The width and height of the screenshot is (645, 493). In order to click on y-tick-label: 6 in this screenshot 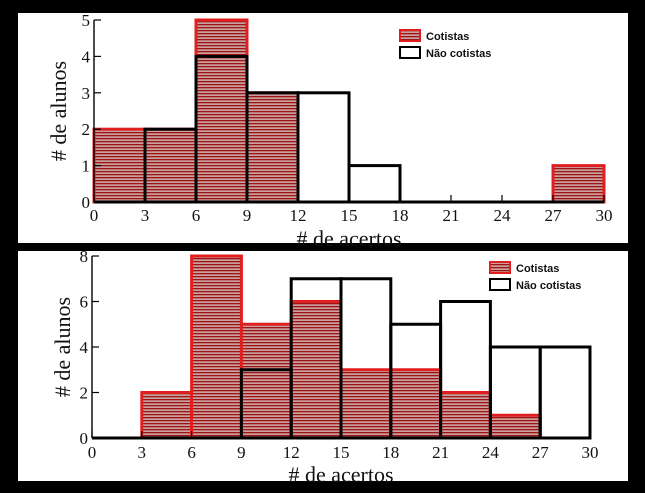, I will do `click(84, 302)`.